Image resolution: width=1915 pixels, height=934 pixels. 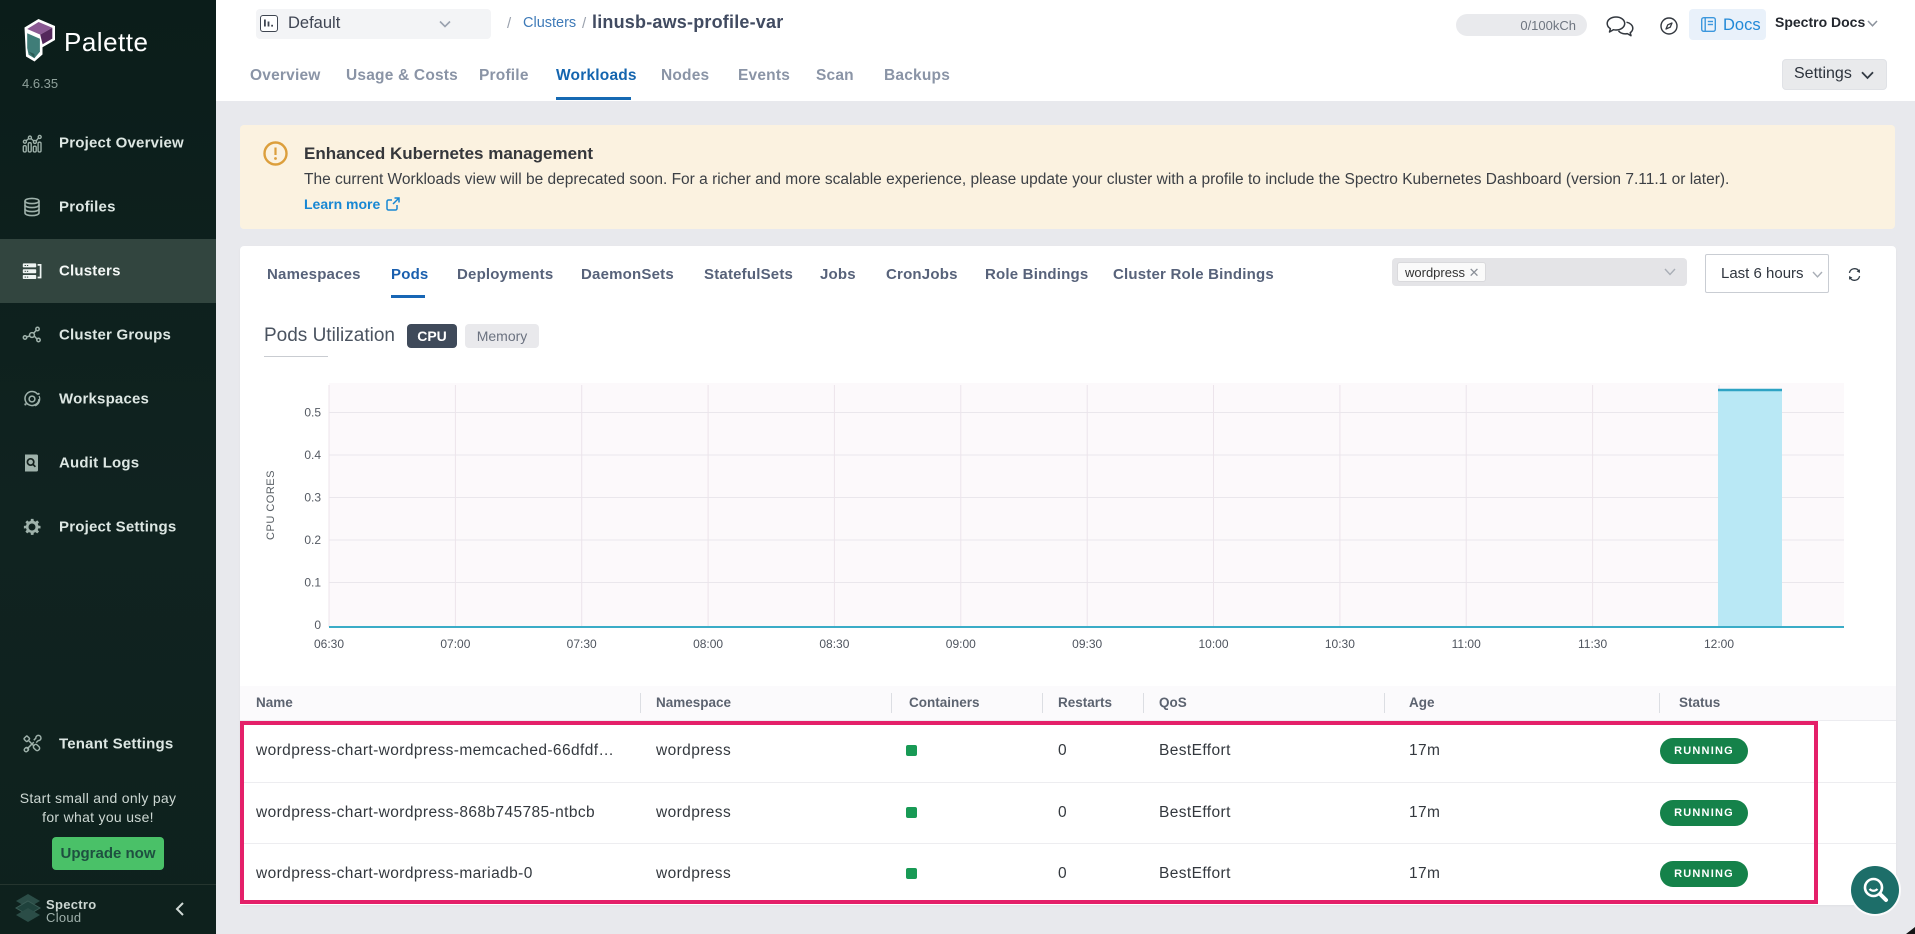 What do you see at coordinates (582, 644) in the screenshot?
I see `svg-text: 07:30` at bounding box center [582, 644].